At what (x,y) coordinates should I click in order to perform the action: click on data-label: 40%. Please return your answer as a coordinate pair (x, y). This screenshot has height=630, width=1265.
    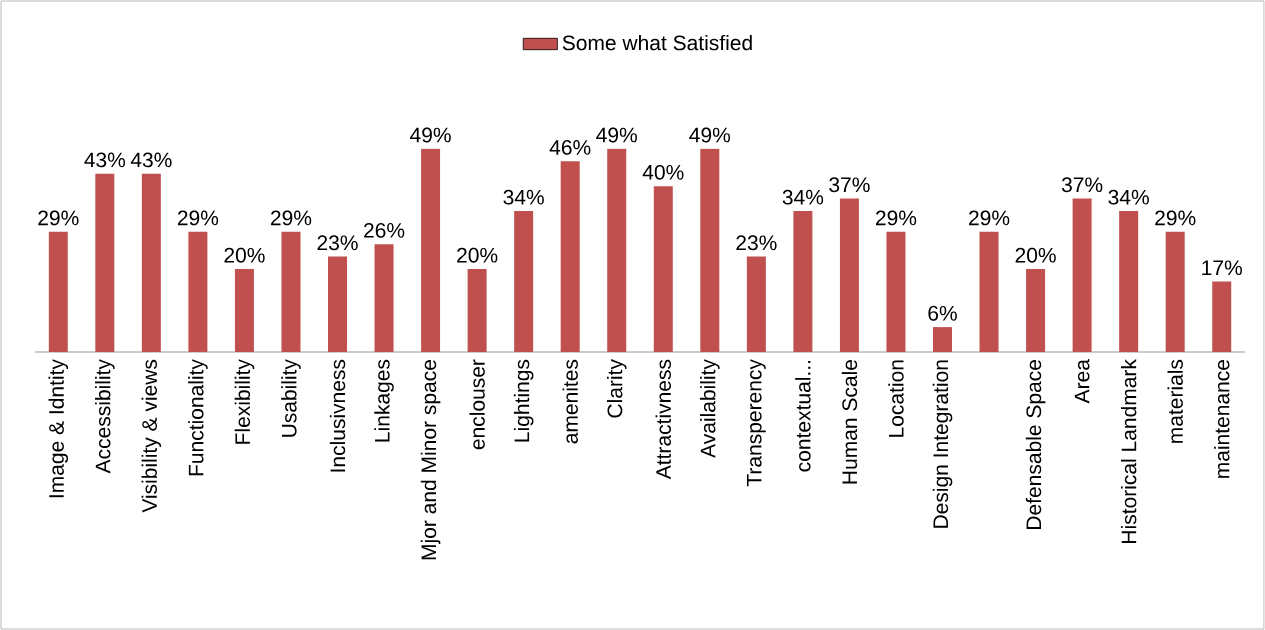
    Looking at the image, I should click on (663, 172).